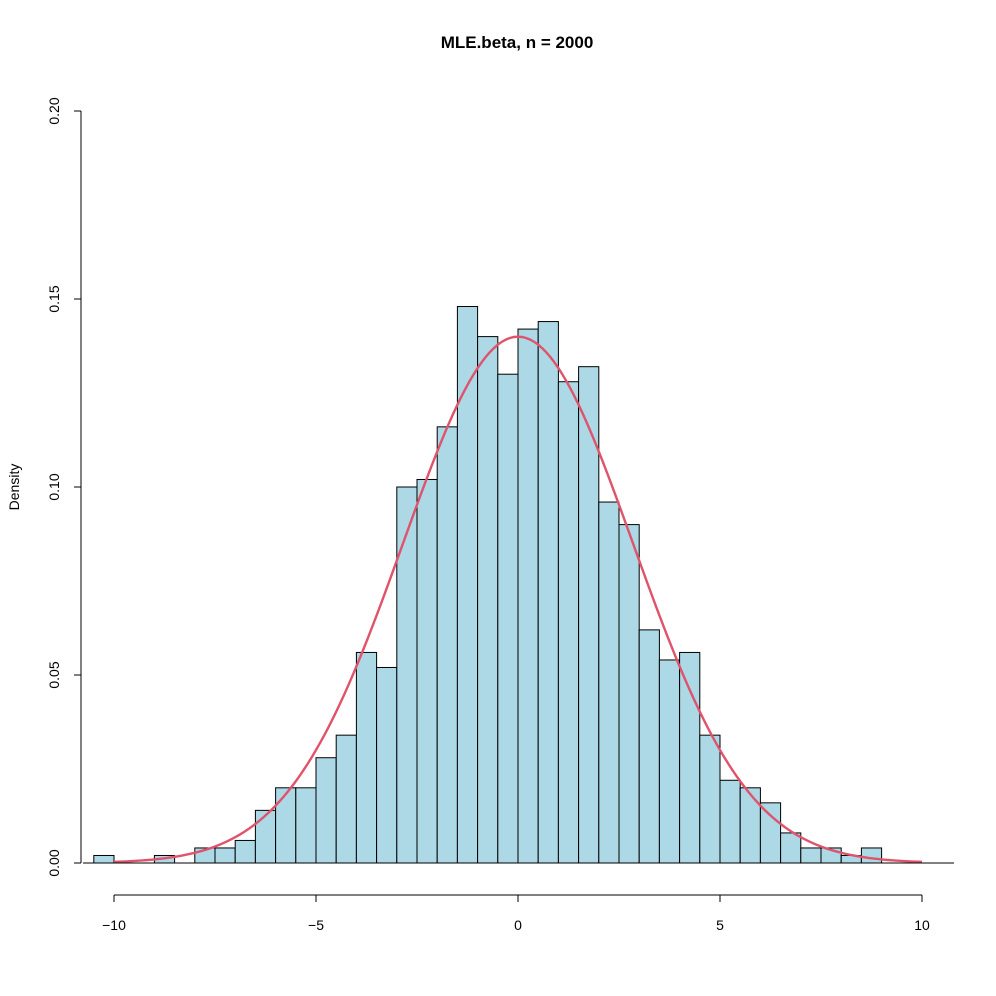  What do you see at coordinates (54, 486) in the screenshot?
I see `y-tick-label: 0.10` at bounding box center [54, 486].